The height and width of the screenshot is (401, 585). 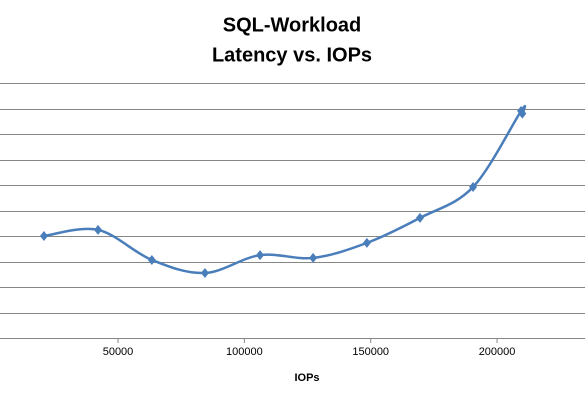 What do you see at coordinates (306, 378) in the screenshot?
I see `x-axis-label: IOPs` at bounding box center [306, 378].